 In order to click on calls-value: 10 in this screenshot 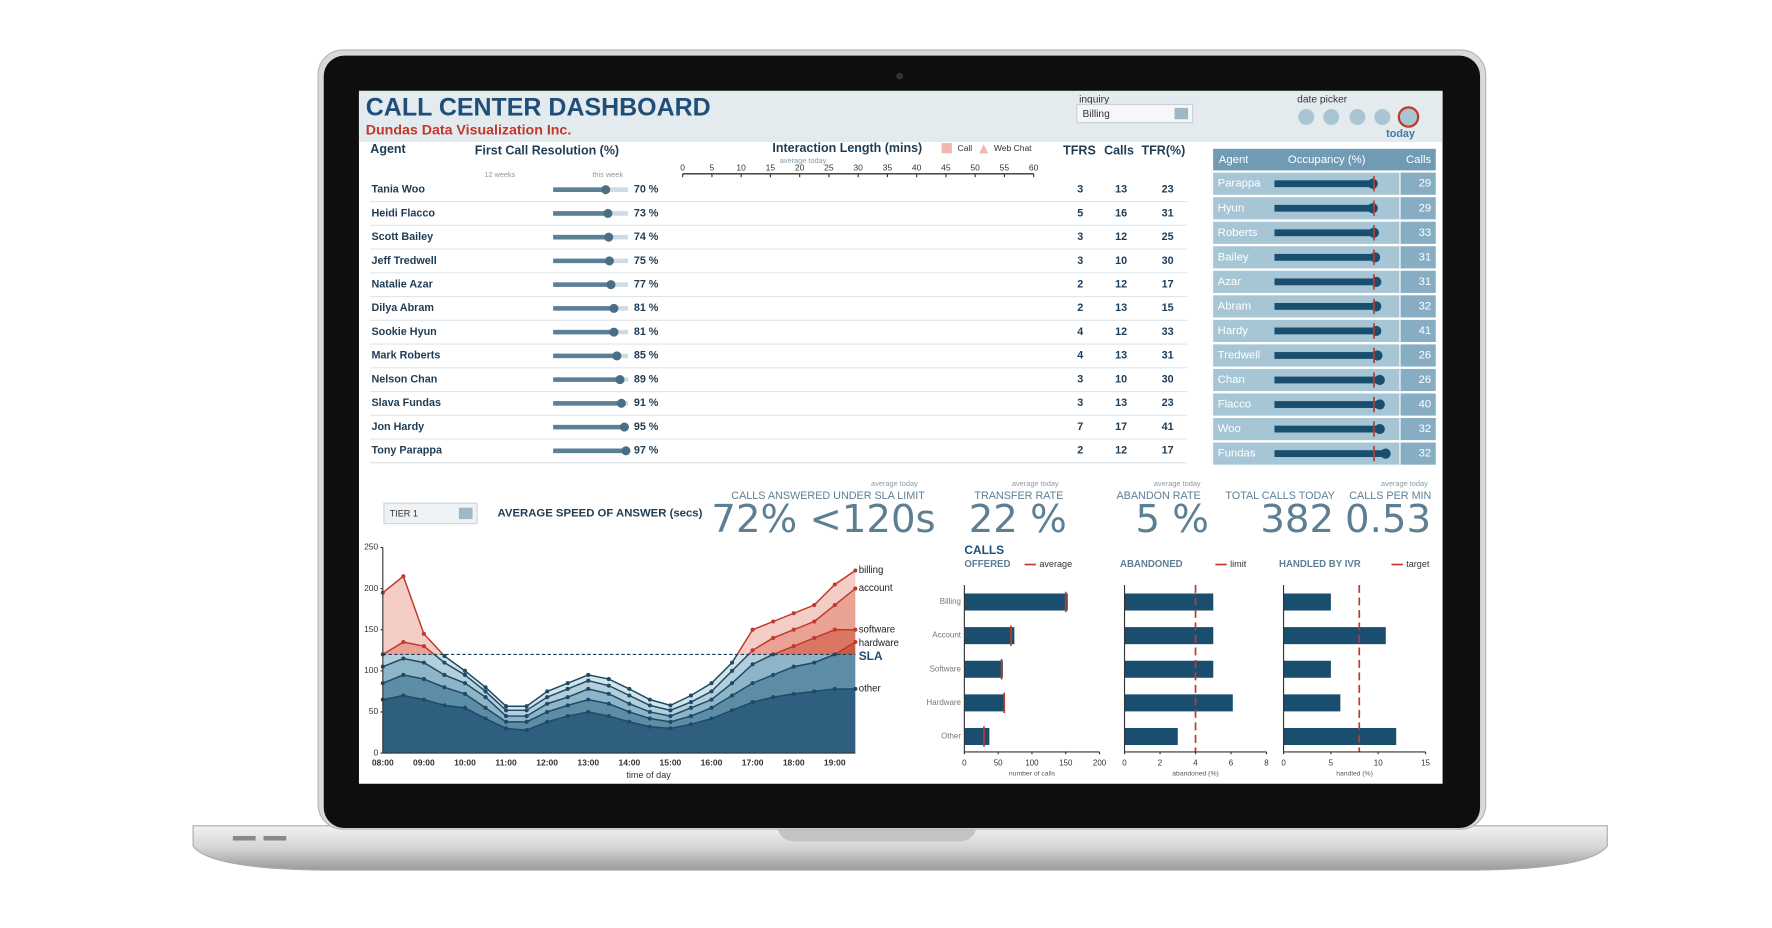, I will do `click(1121, 379)`.